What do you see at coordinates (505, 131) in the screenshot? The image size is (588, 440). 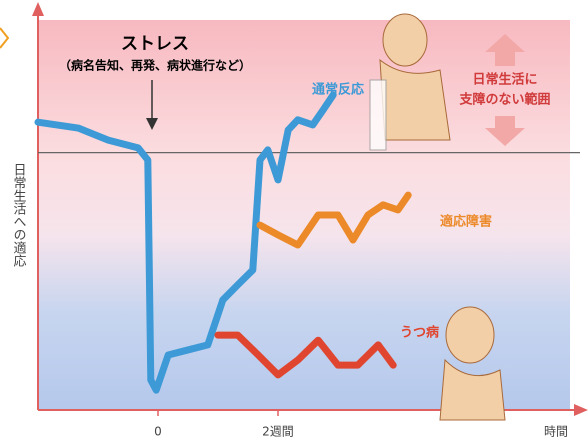 I see `range-arrow-down` at bounding box center [505, 131].